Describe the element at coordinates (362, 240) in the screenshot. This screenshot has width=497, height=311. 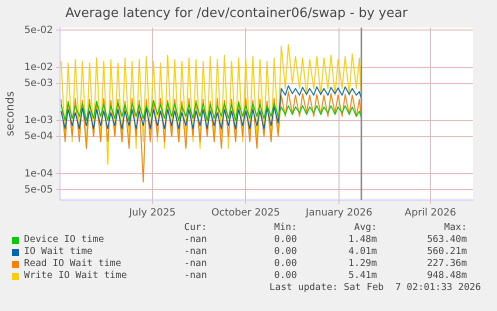
I see `text: 1.48m` at that location.